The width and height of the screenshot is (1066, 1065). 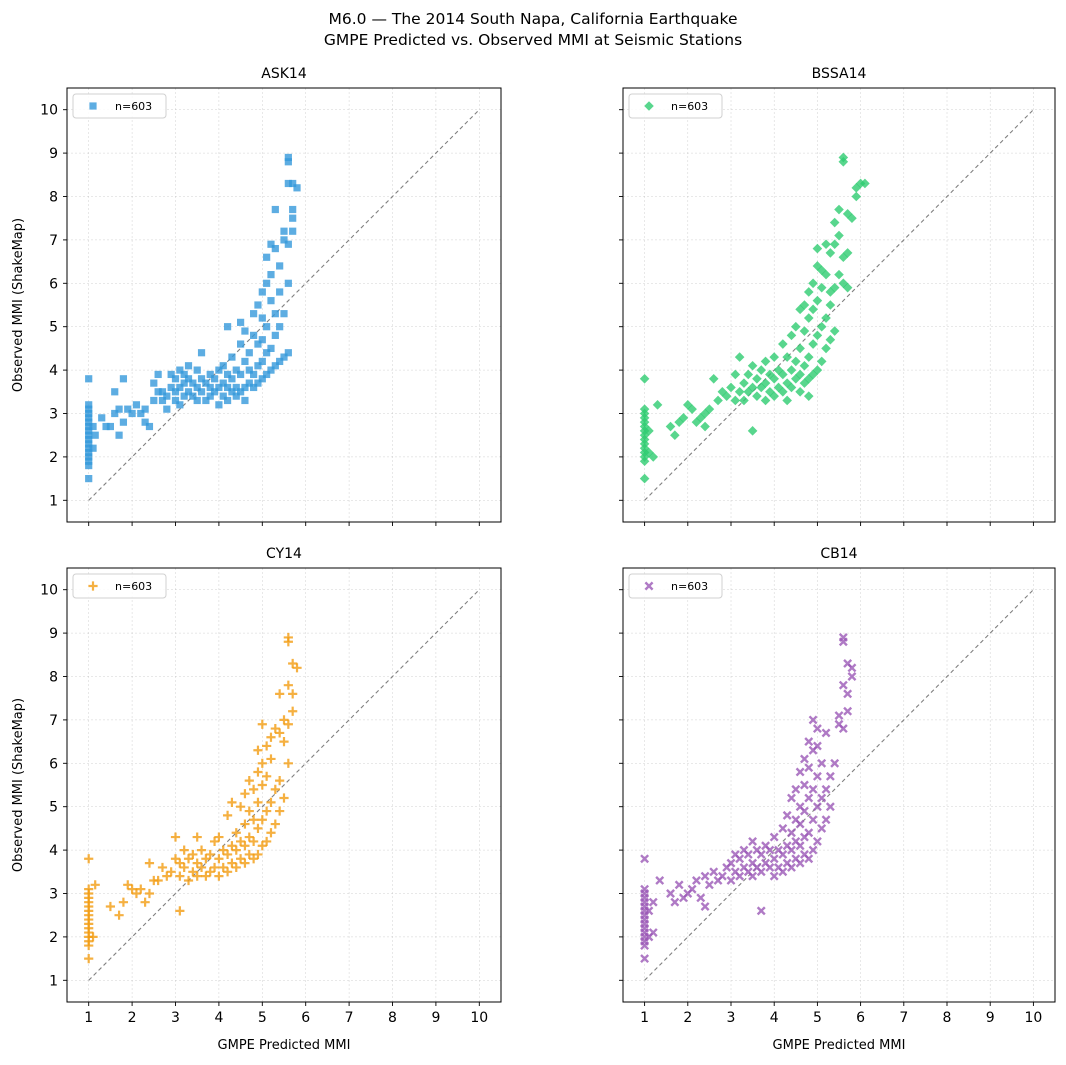 I want to click on x-tick-label: 2, so click(x=687, y=1018).